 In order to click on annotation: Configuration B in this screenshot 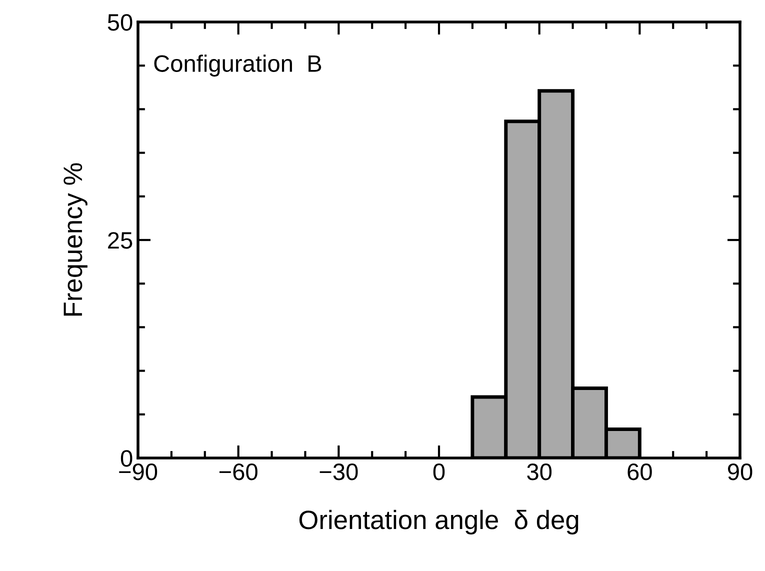, I will do `click(238, 65)`.